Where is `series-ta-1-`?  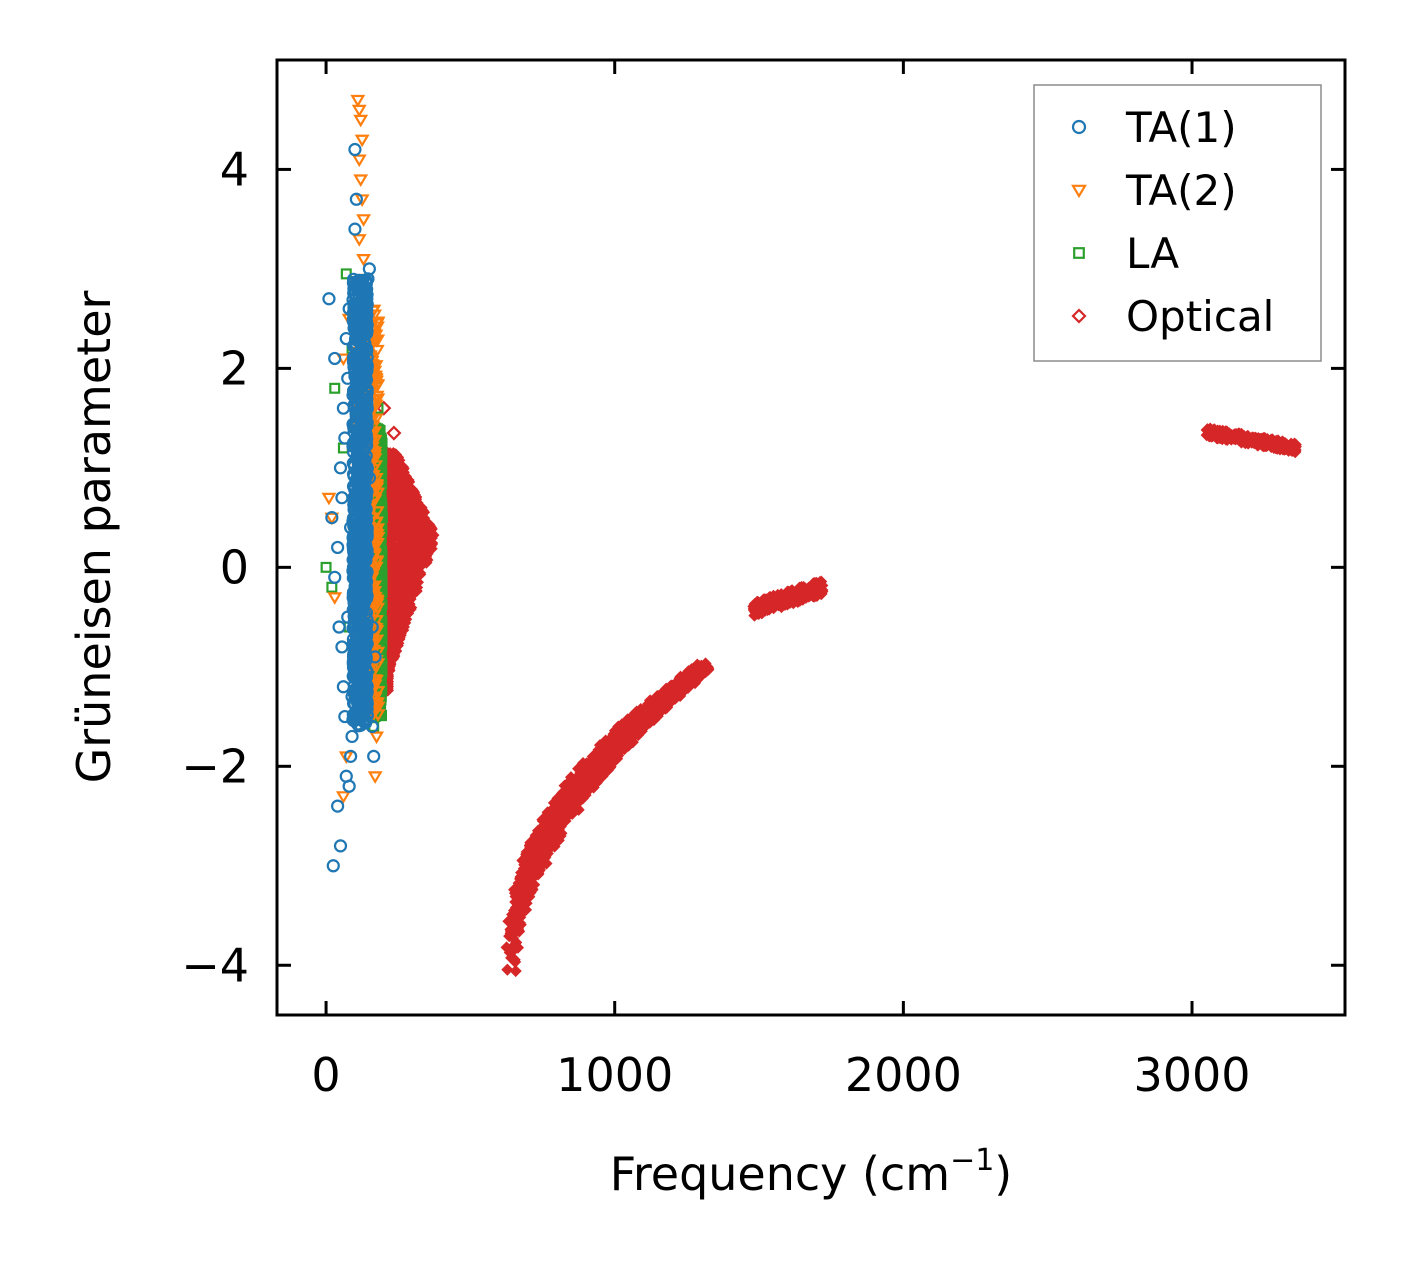
series-ta-1- is located at coordinates (352, 507).